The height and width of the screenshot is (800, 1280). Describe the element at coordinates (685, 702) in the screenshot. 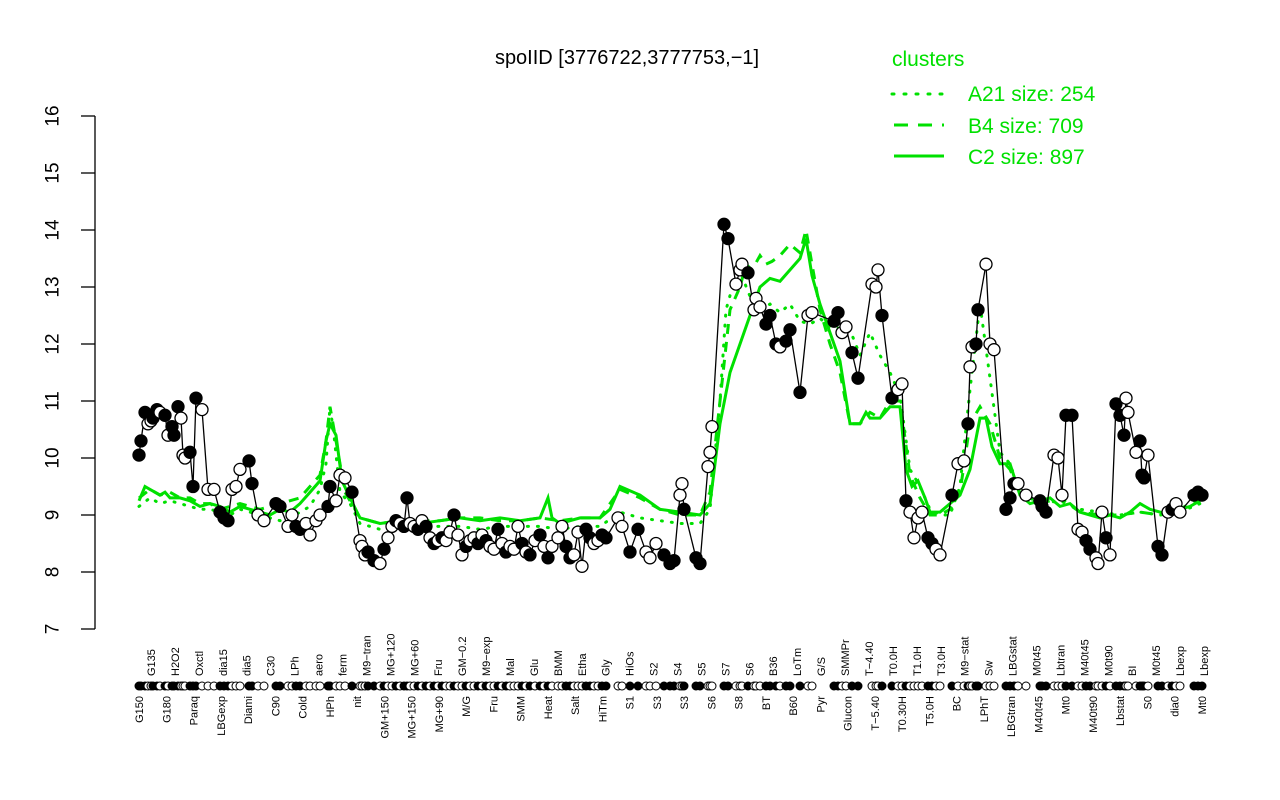

I see `x-tick-label: S3` at that location.